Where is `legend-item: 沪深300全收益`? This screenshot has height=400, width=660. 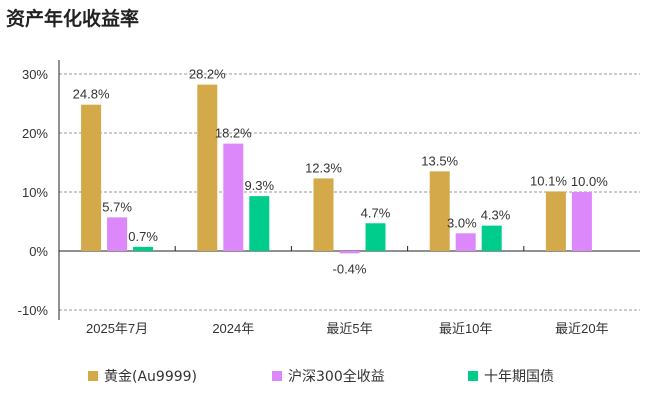 legend-item: 沪深300全收益 is located at coordinates (328, 376).